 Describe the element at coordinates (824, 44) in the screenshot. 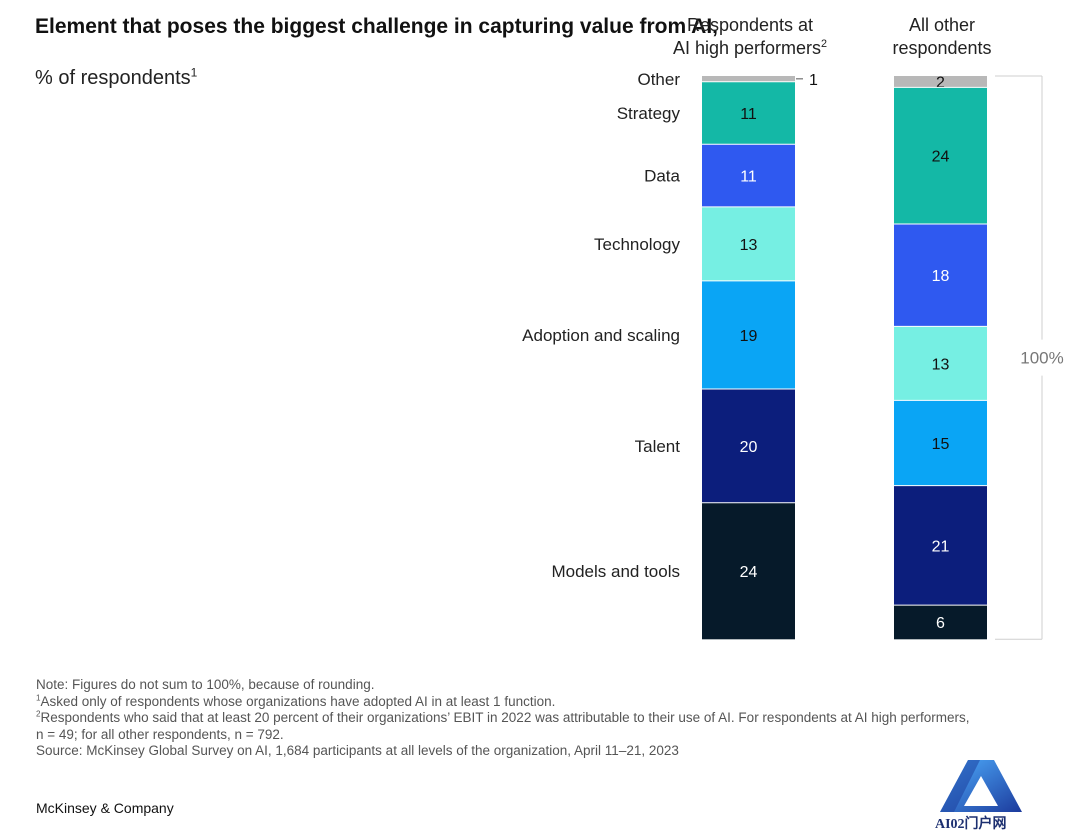

I see `column-header-footnote: 2` at that location.